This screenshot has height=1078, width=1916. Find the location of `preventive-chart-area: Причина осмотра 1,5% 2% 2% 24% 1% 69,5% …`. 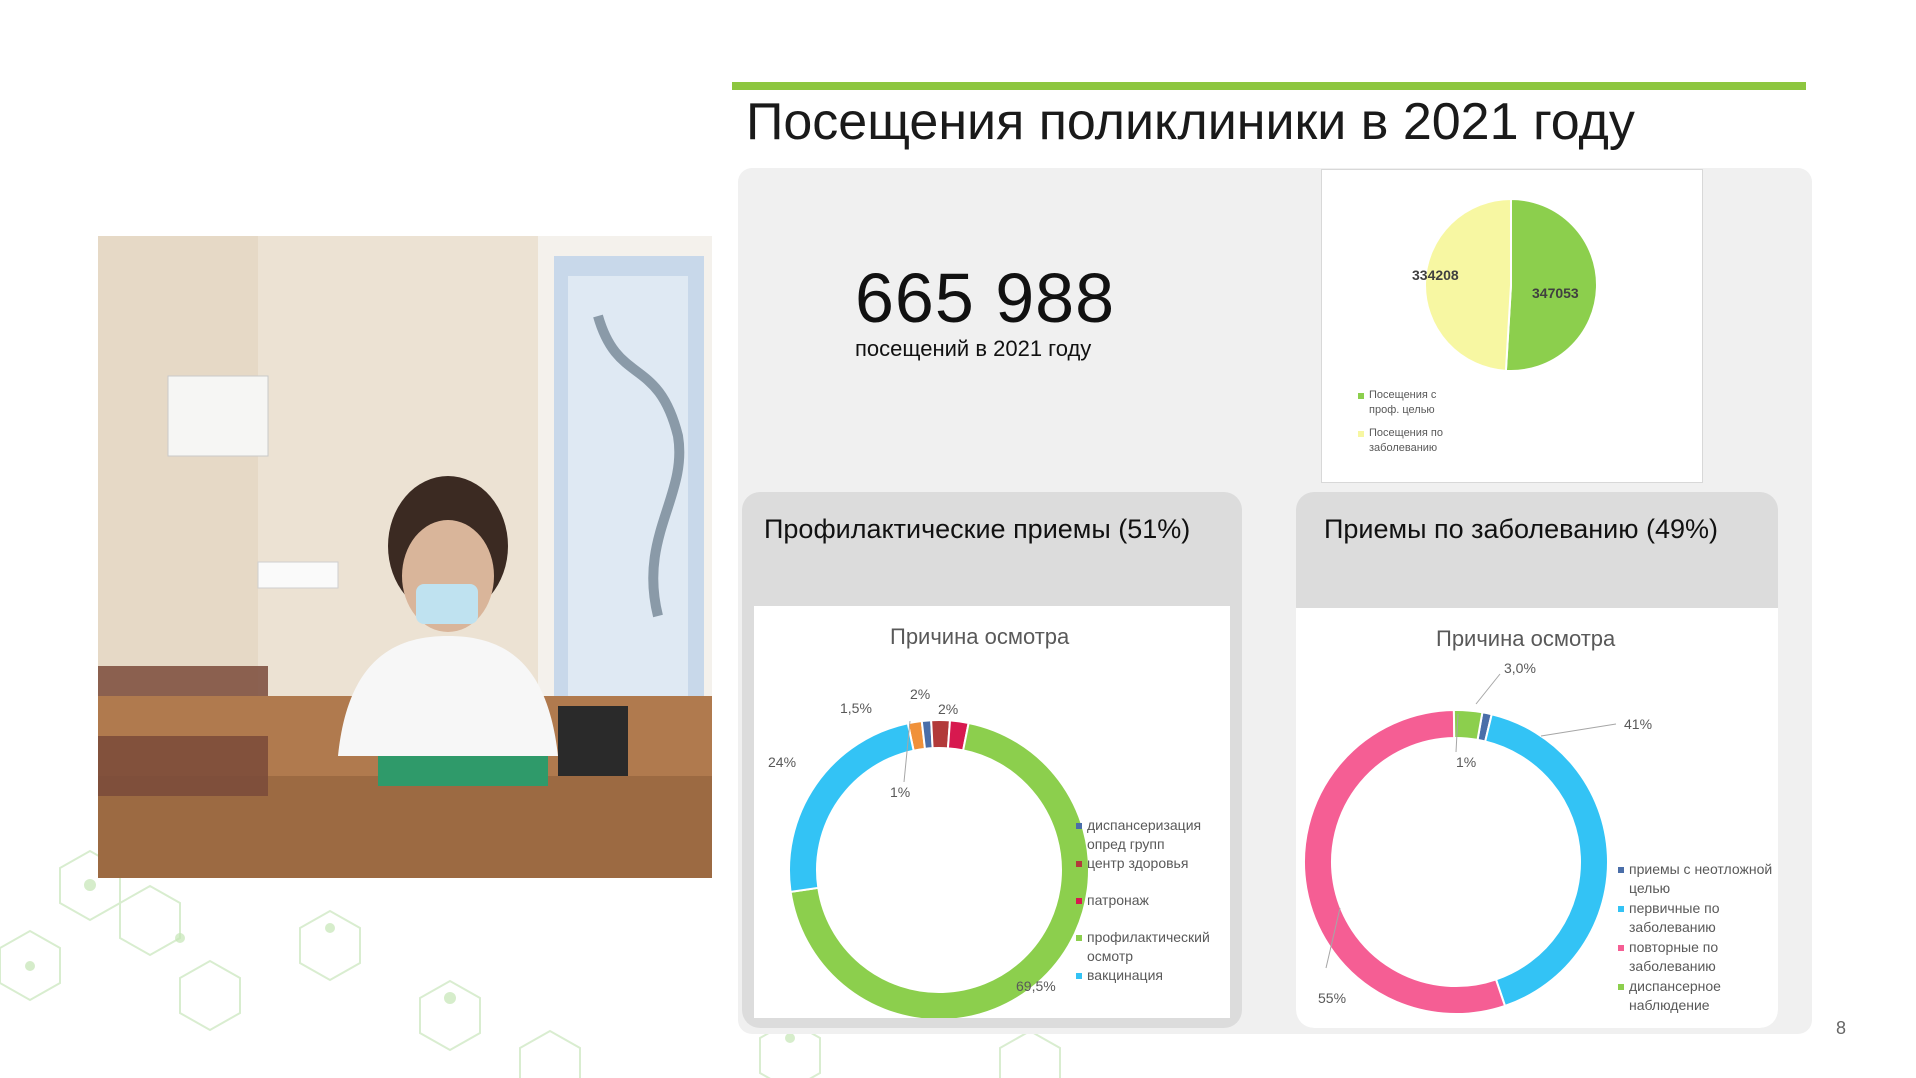

preventive-chart-area: Причина осмотра 1,5% 2% 2% 24% 1% 69,5% … is located at coordinates (992, 812).